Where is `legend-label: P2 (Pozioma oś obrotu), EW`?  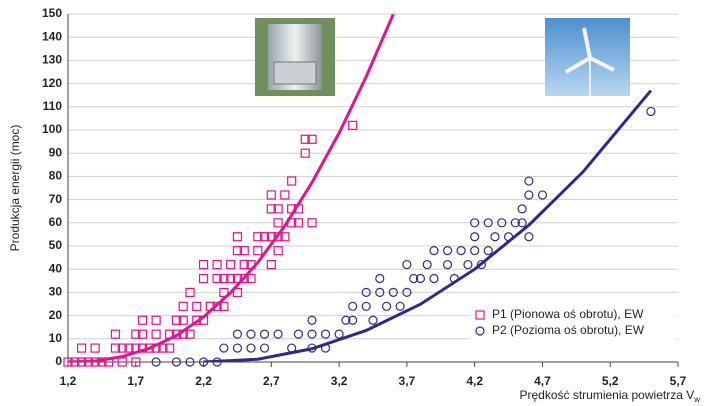 legend-label: P2 (Pozioma oś obrotu), EW is located at coordinates (568, 330).